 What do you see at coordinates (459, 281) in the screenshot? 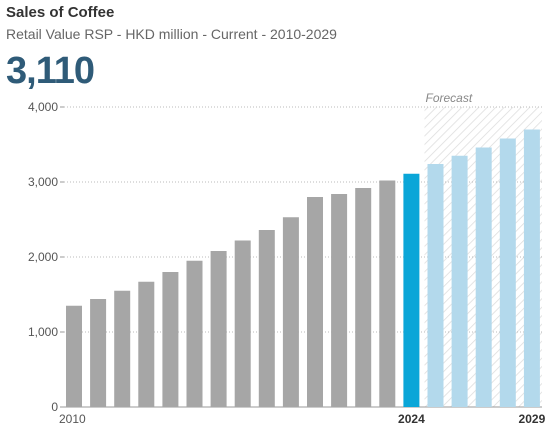
I see `bar-2026` at bounding box center [459, 281].